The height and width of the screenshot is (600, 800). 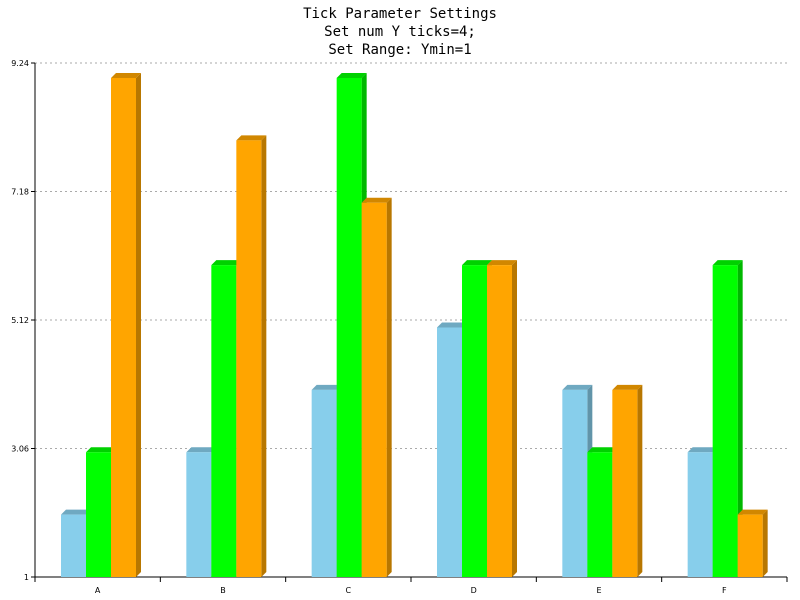 I want to click on chart-subtitle-2: Set Range: Ymin=1, so click(x=400, y=50).